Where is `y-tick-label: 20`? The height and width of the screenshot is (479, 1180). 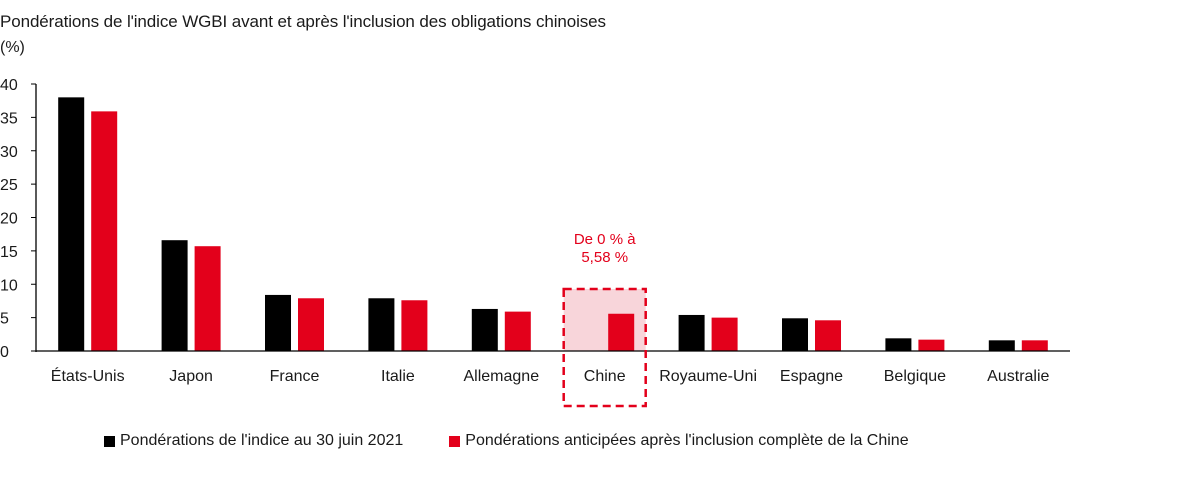
y-tick-label: 20 is located at coordinates (9, 219).